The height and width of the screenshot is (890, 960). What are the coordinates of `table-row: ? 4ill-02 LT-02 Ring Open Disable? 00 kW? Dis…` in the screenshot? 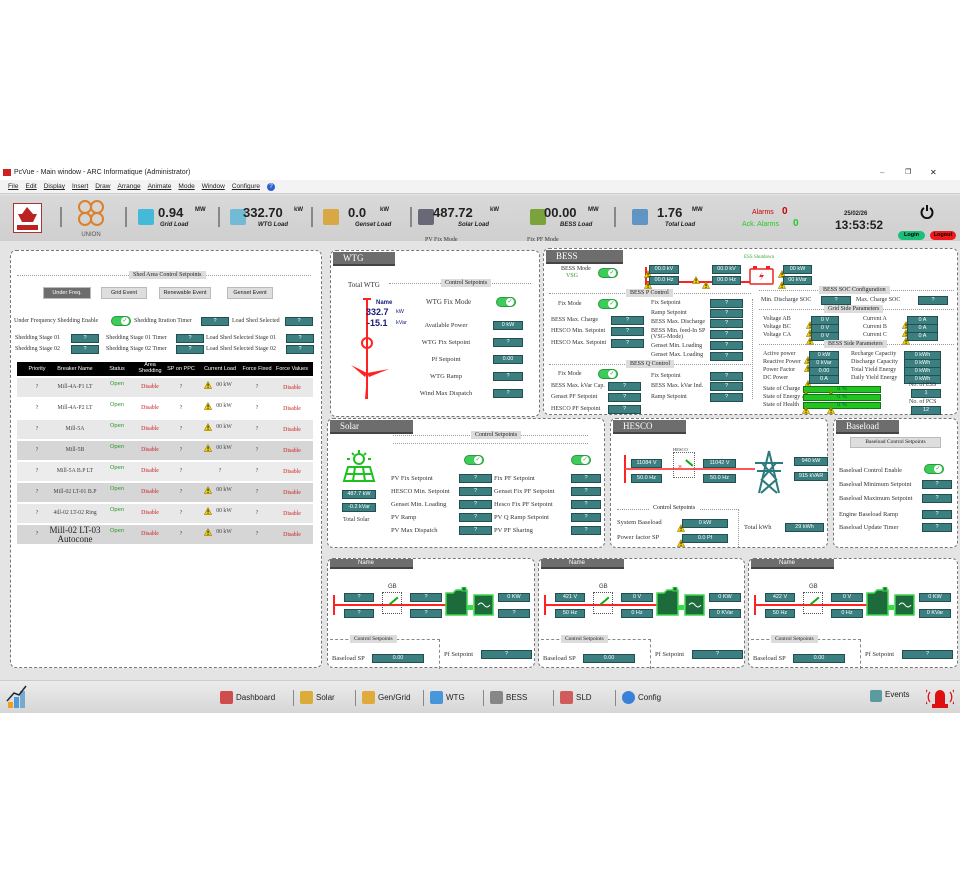 It's located at (165, 513).